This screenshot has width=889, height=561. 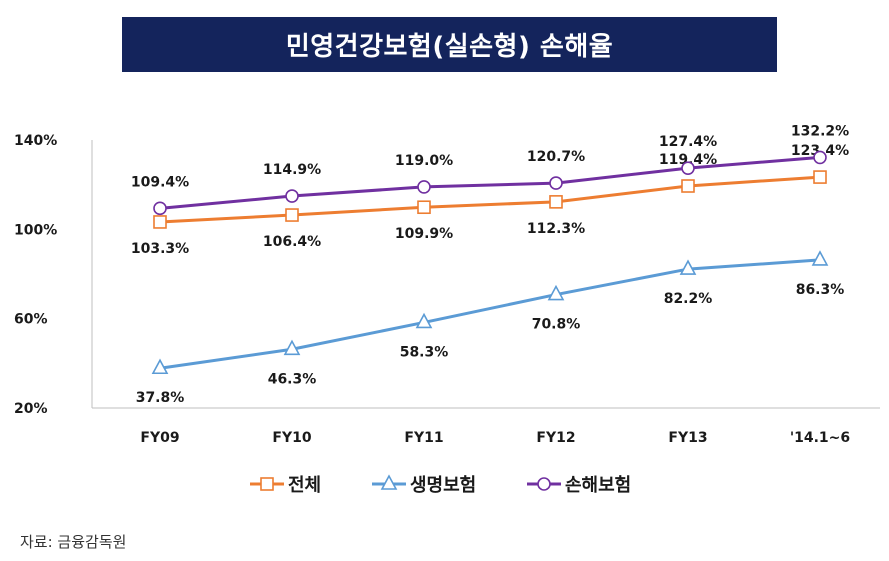 What do you see at coordinates (556, 325) in the screenshot?
I see `data-label: 70.8%` at bounding box center [556, 325].